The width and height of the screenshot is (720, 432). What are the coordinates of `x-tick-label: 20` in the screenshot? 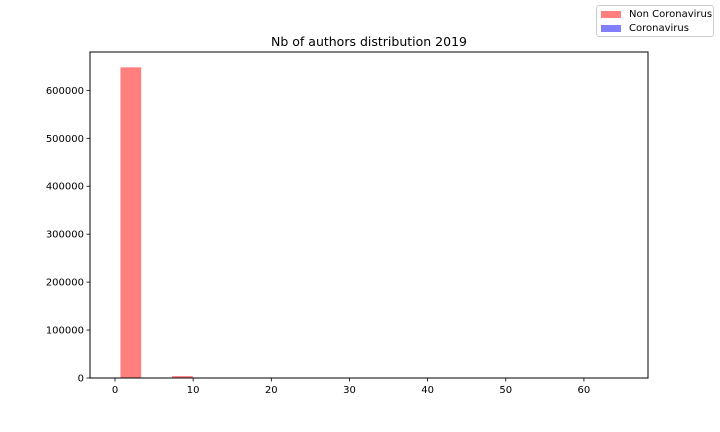 It's located at (271, 390).